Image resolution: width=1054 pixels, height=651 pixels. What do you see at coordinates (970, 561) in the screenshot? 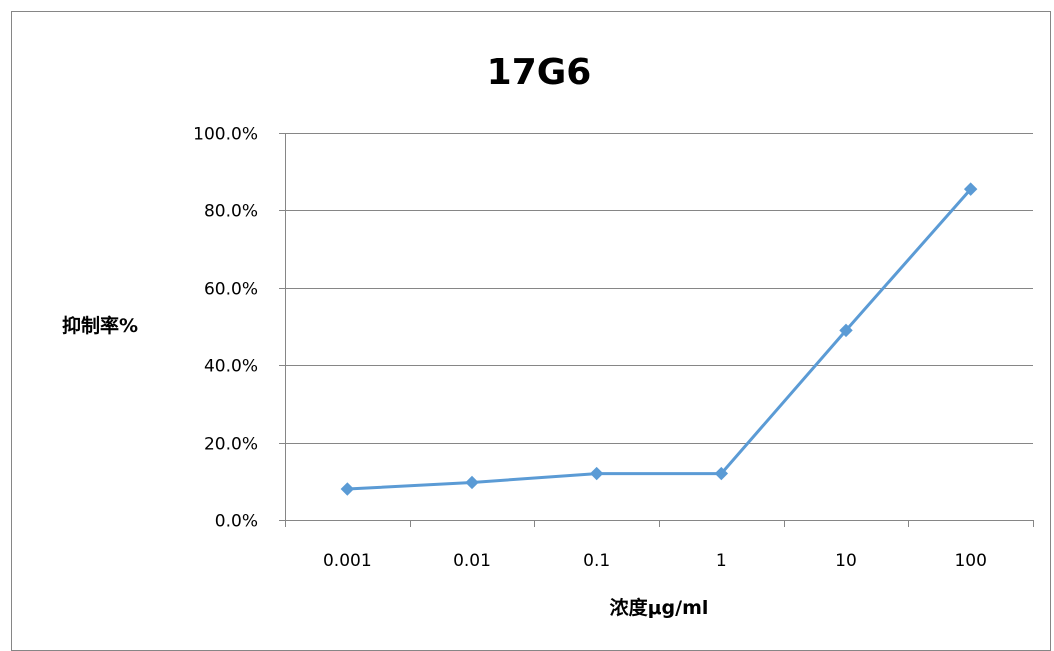
I see `x-tick-label: 100` at bounding box center [970, 561].